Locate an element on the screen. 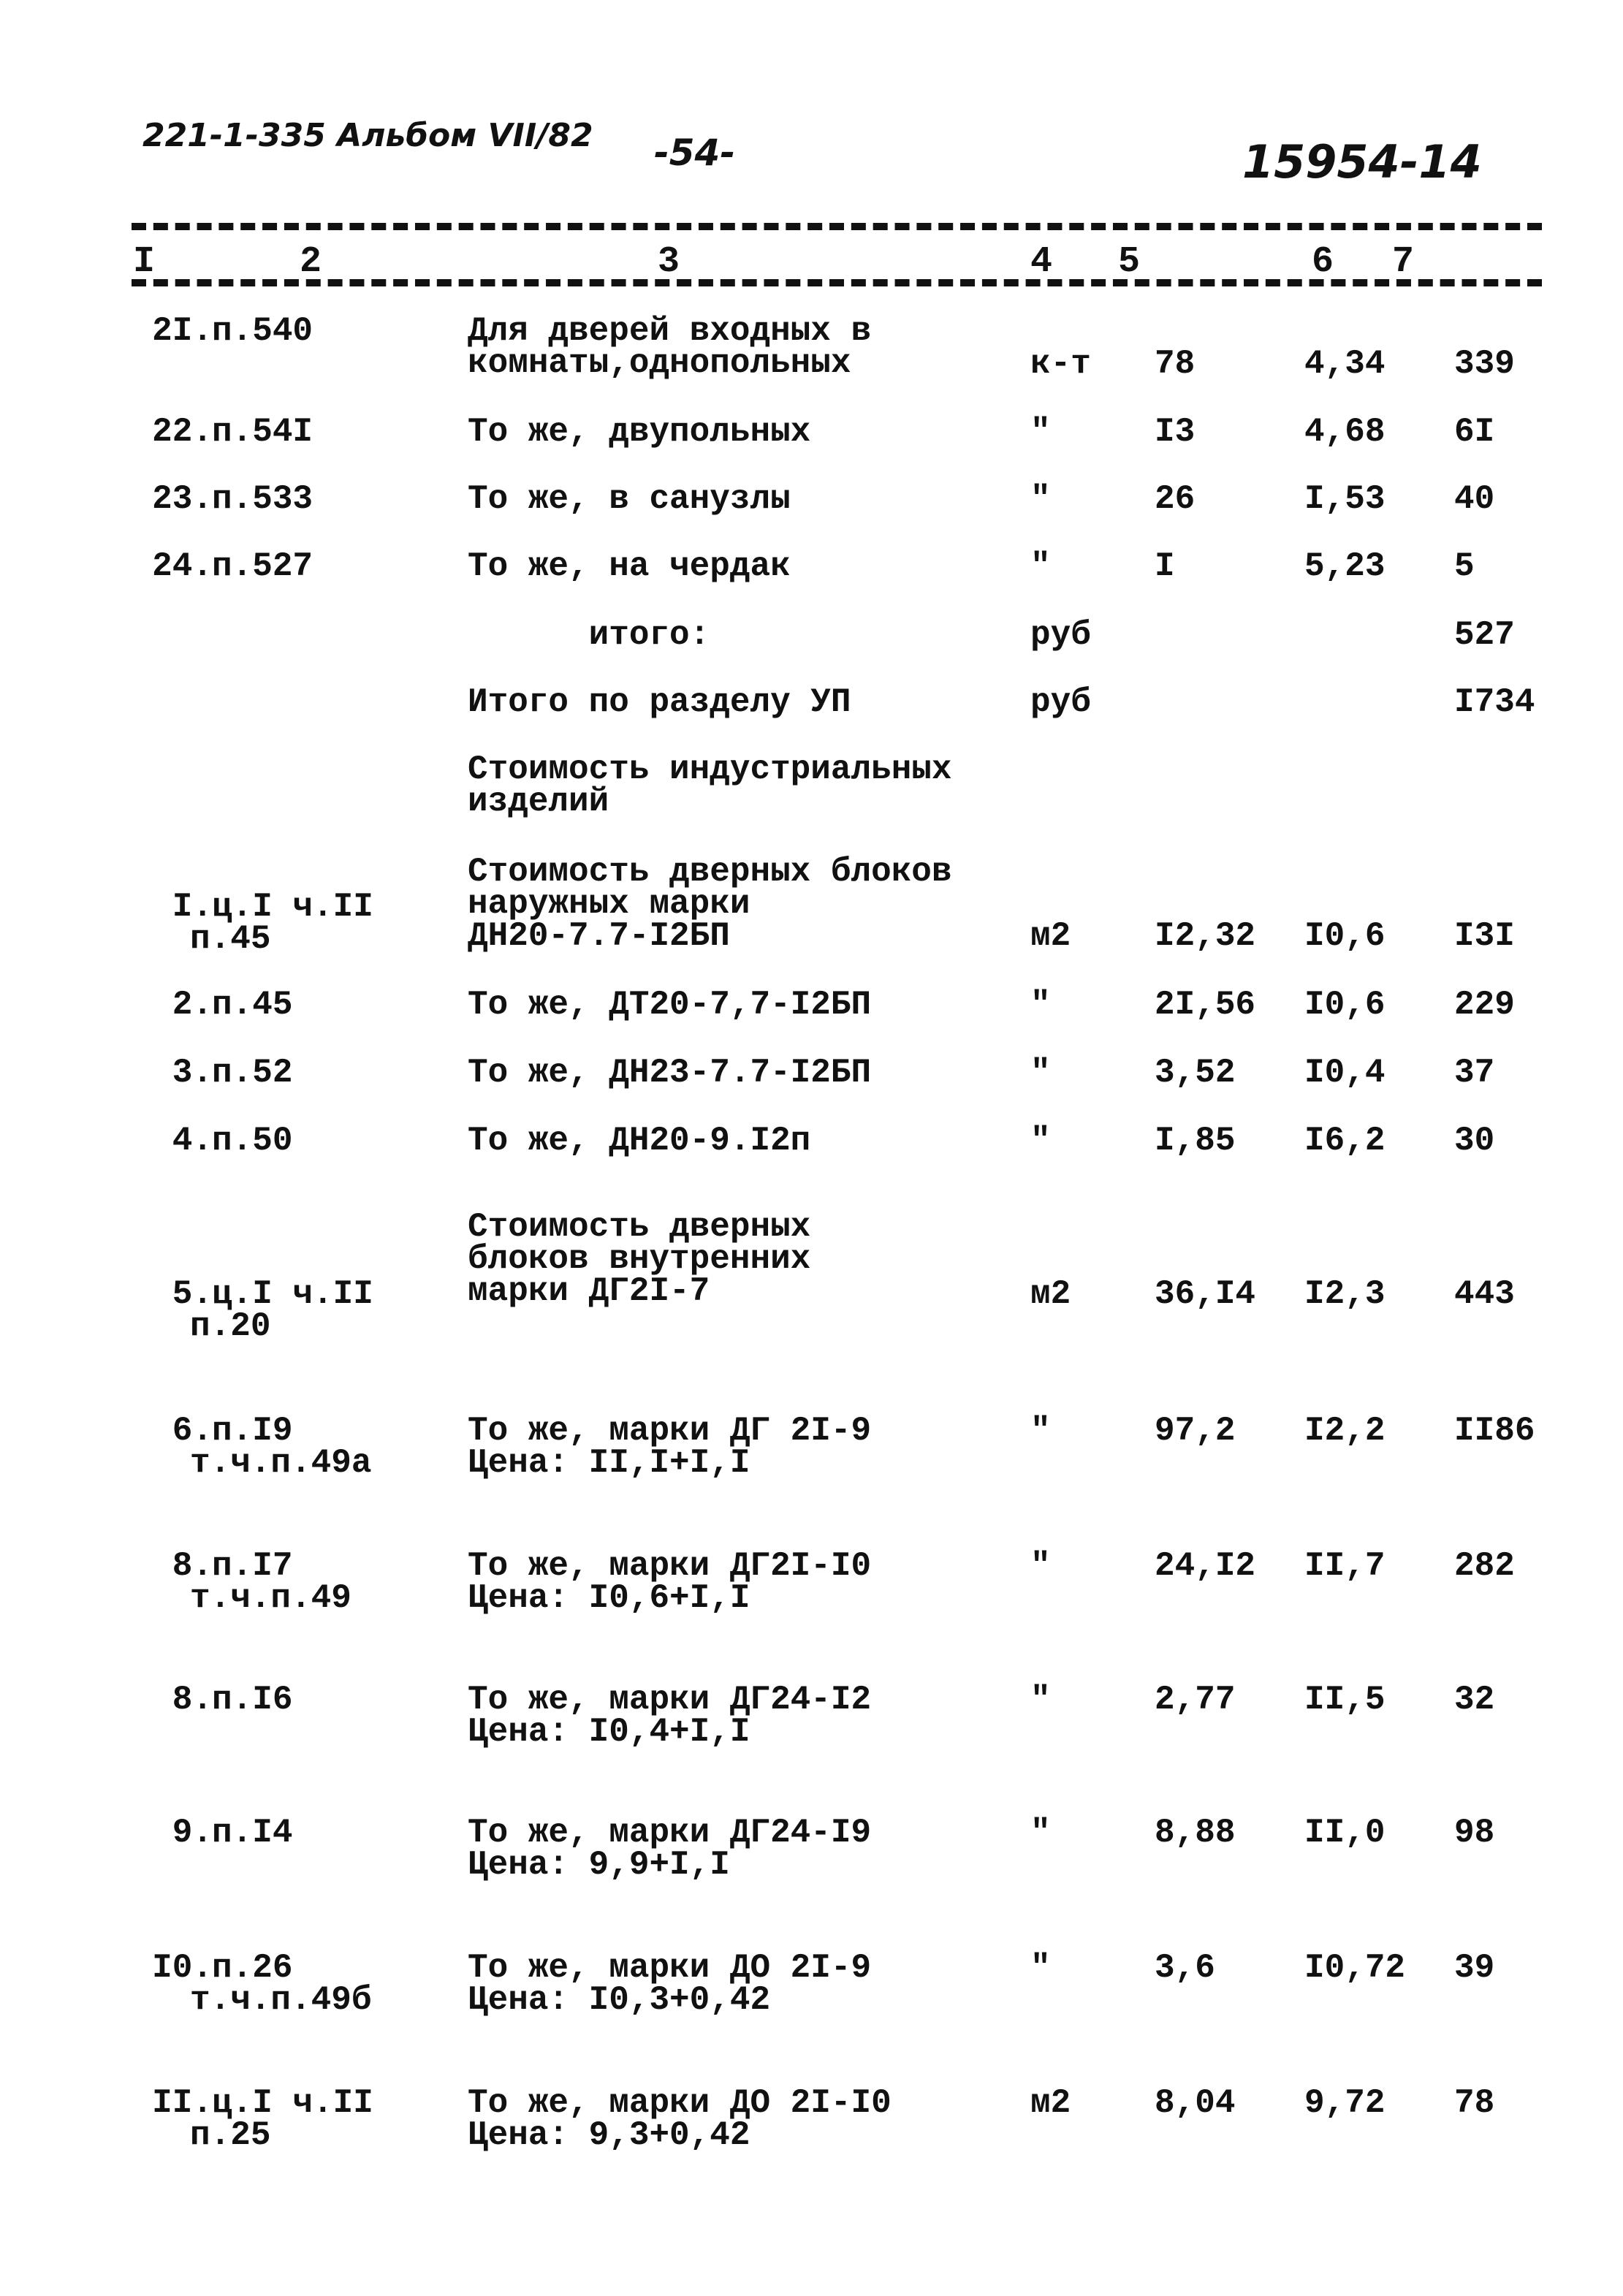 The image size is (1623, 2296). reference: п.45 is located at coordinates (252, 1005).